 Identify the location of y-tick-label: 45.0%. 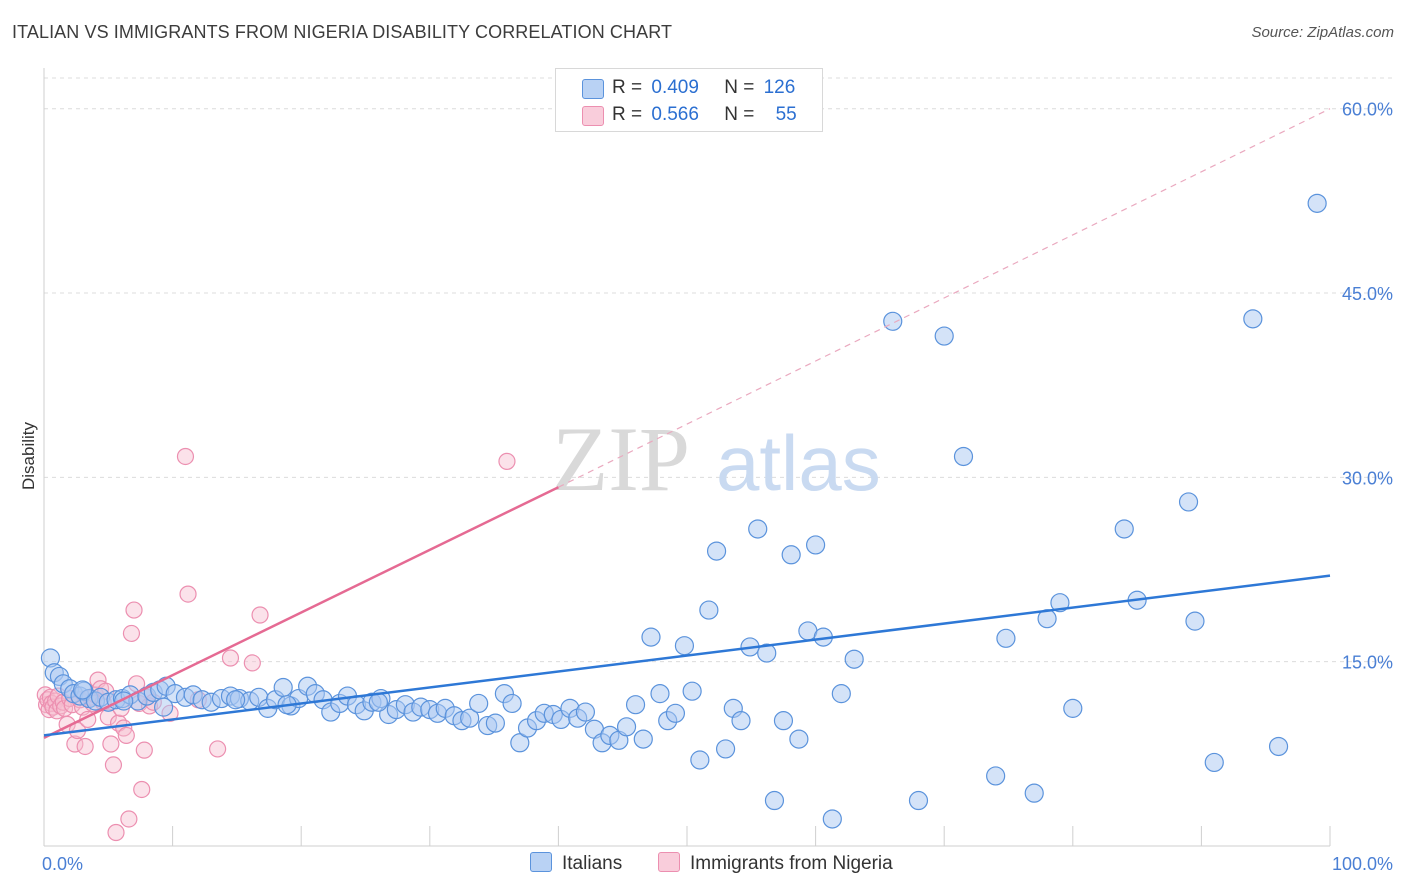
(1367, 294).